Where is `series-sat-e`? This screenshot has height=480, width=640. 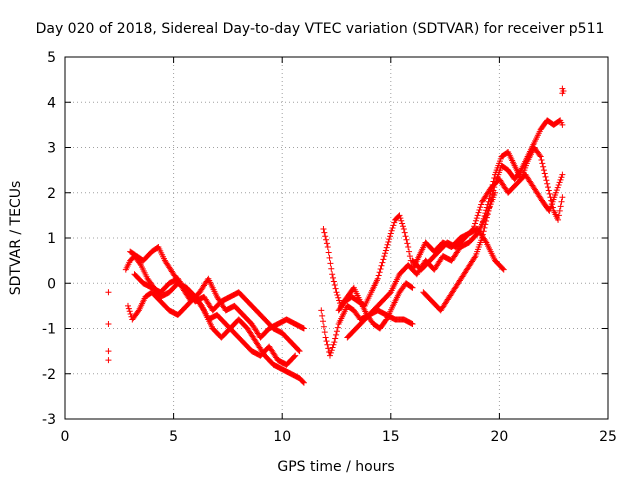
series-sat-e is located at coordinates (217, 313).